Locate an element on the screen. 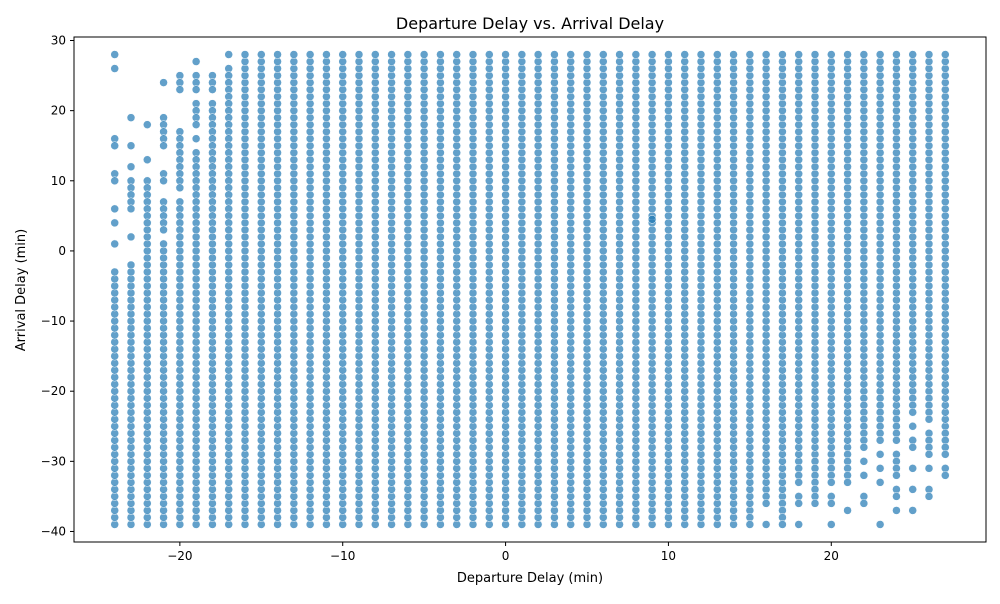 The image size is (1000, 604). x-tick-label: 10 is located at coordinates (668, 556).